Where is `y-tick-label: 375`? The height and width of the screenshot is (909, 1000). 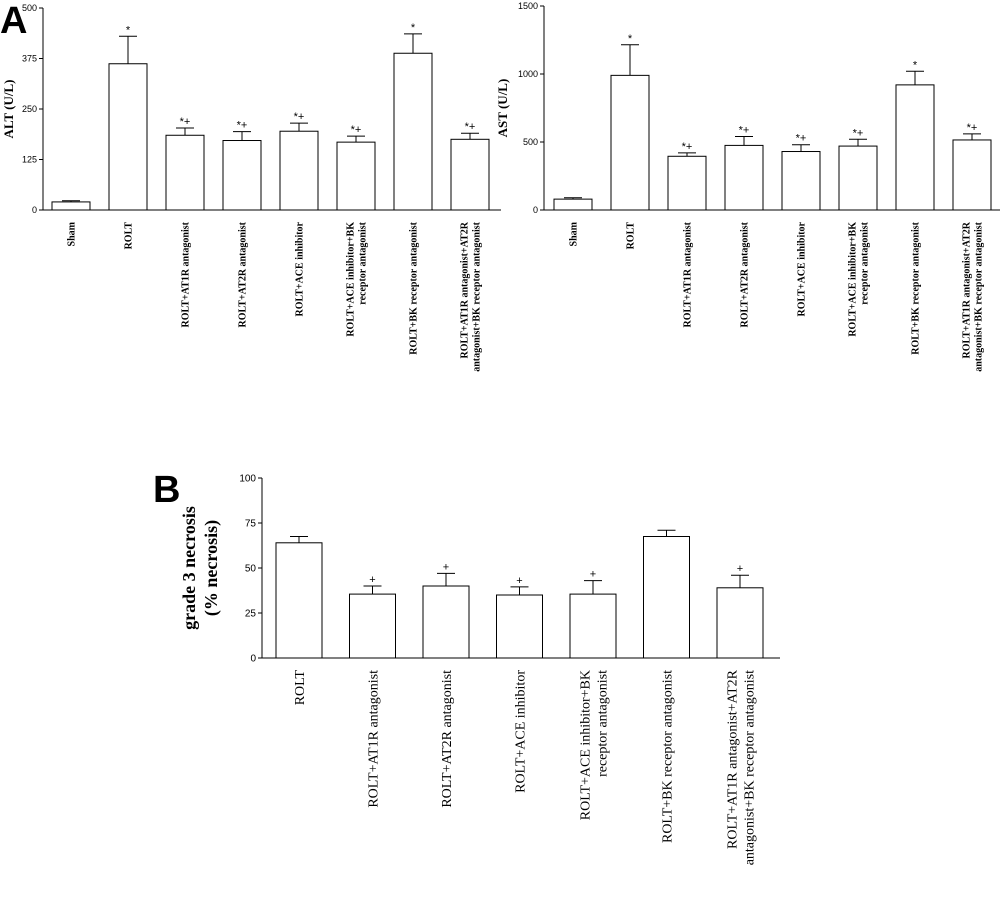
y-tick-label: 375 is located at coordinates (29, 59).